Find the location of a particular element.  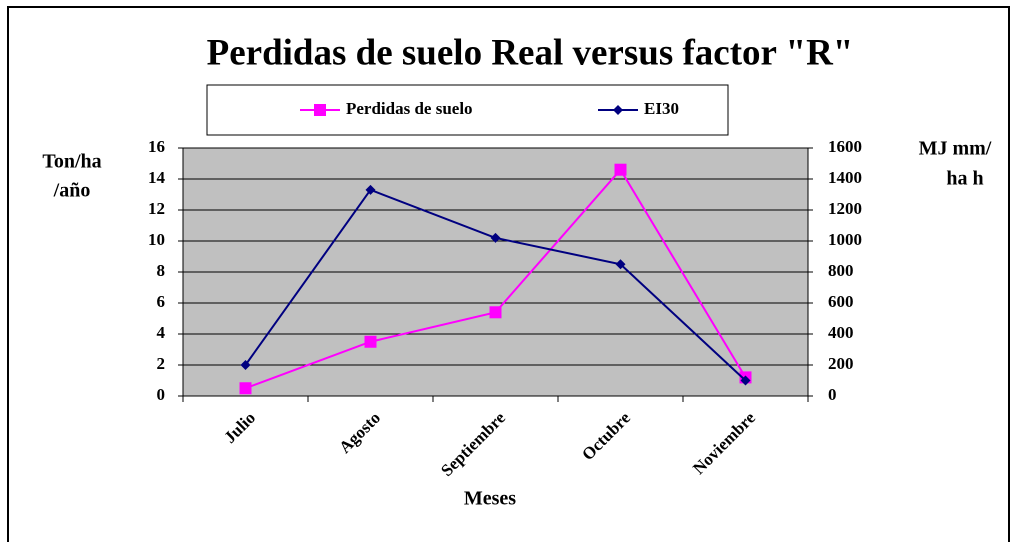

x-tick-label: Julio is located at coordinates (239, 427).